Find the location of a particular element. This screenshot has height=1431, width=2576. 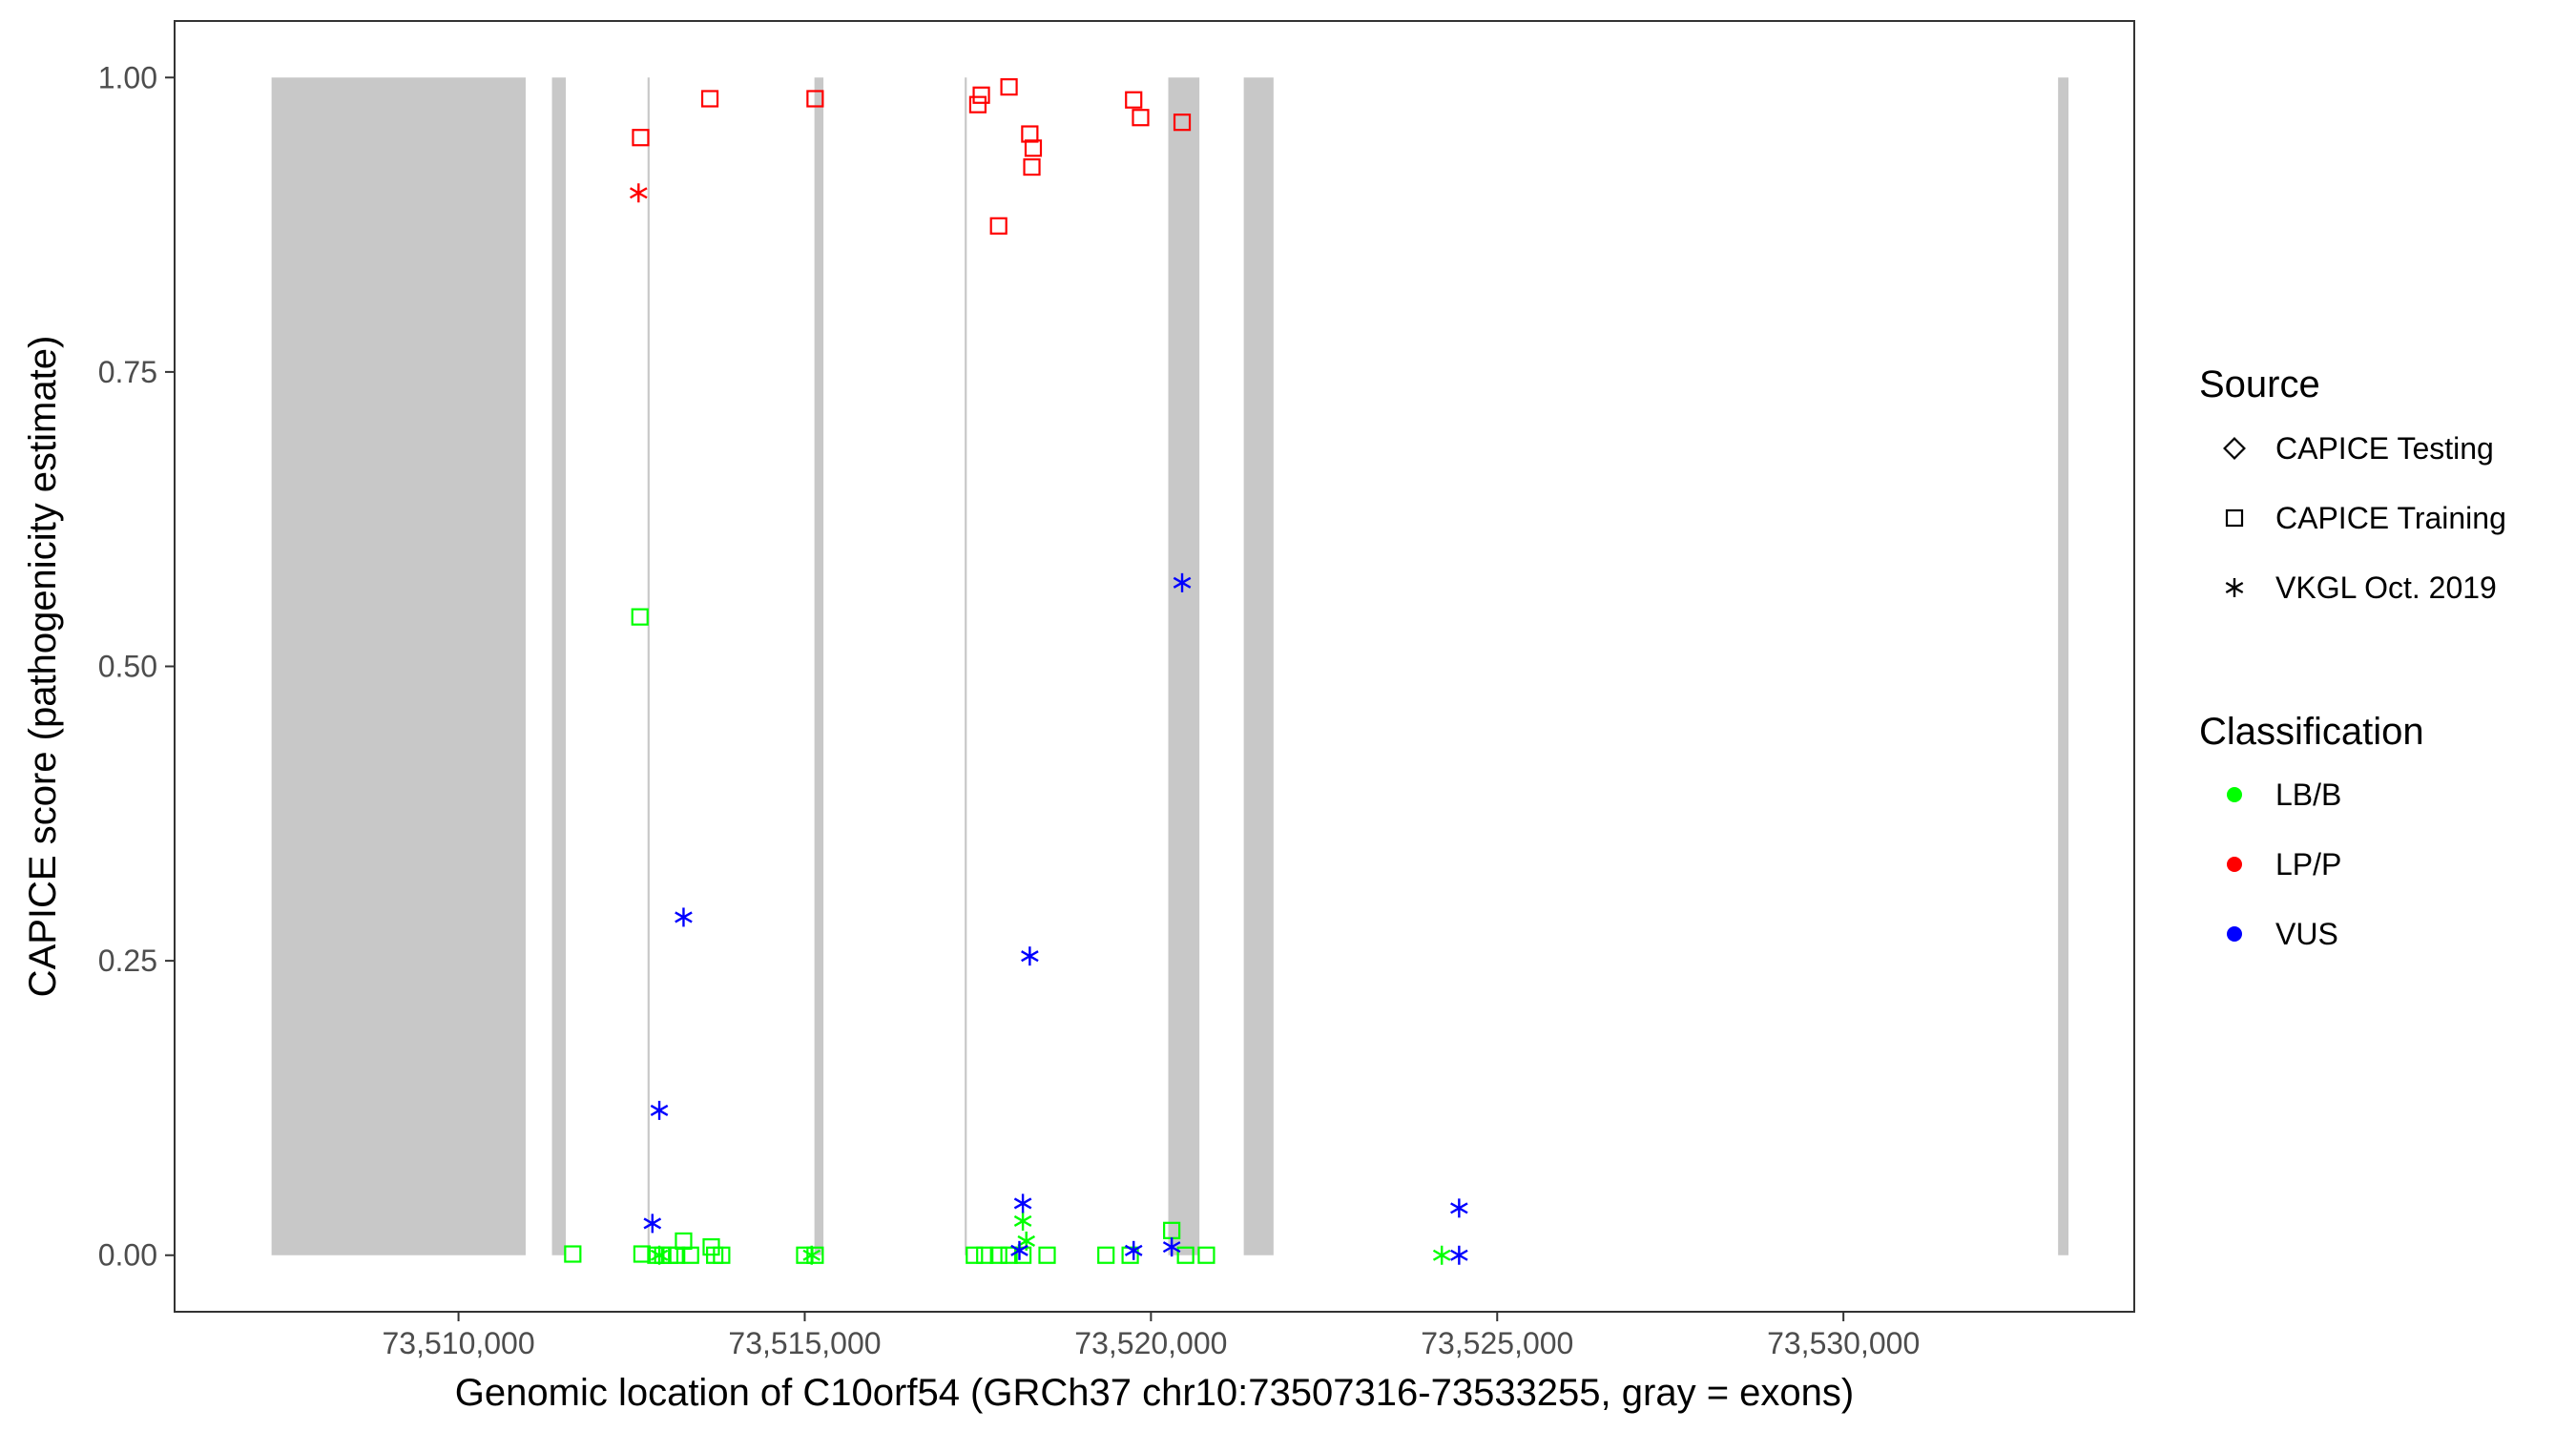

y-tick-label: 1.00 is located at coordinates (127, 77).